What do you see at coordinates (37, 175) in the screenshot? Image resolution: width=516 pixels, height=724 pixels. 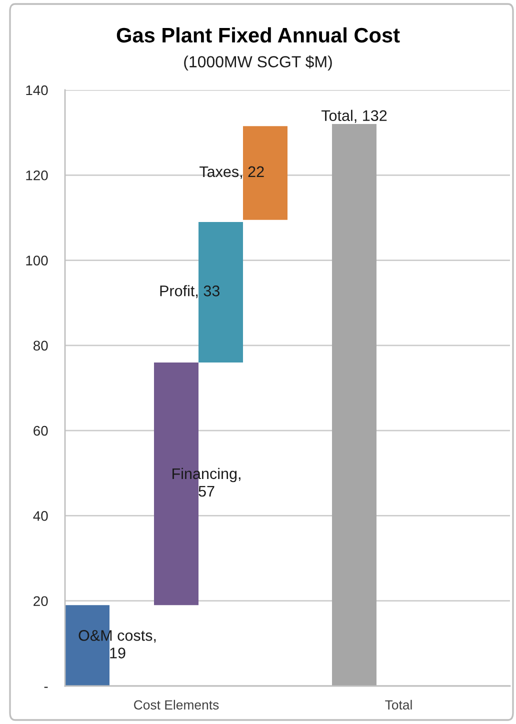 I see `y-tick-label: 120` at bounding box center [37, 175].